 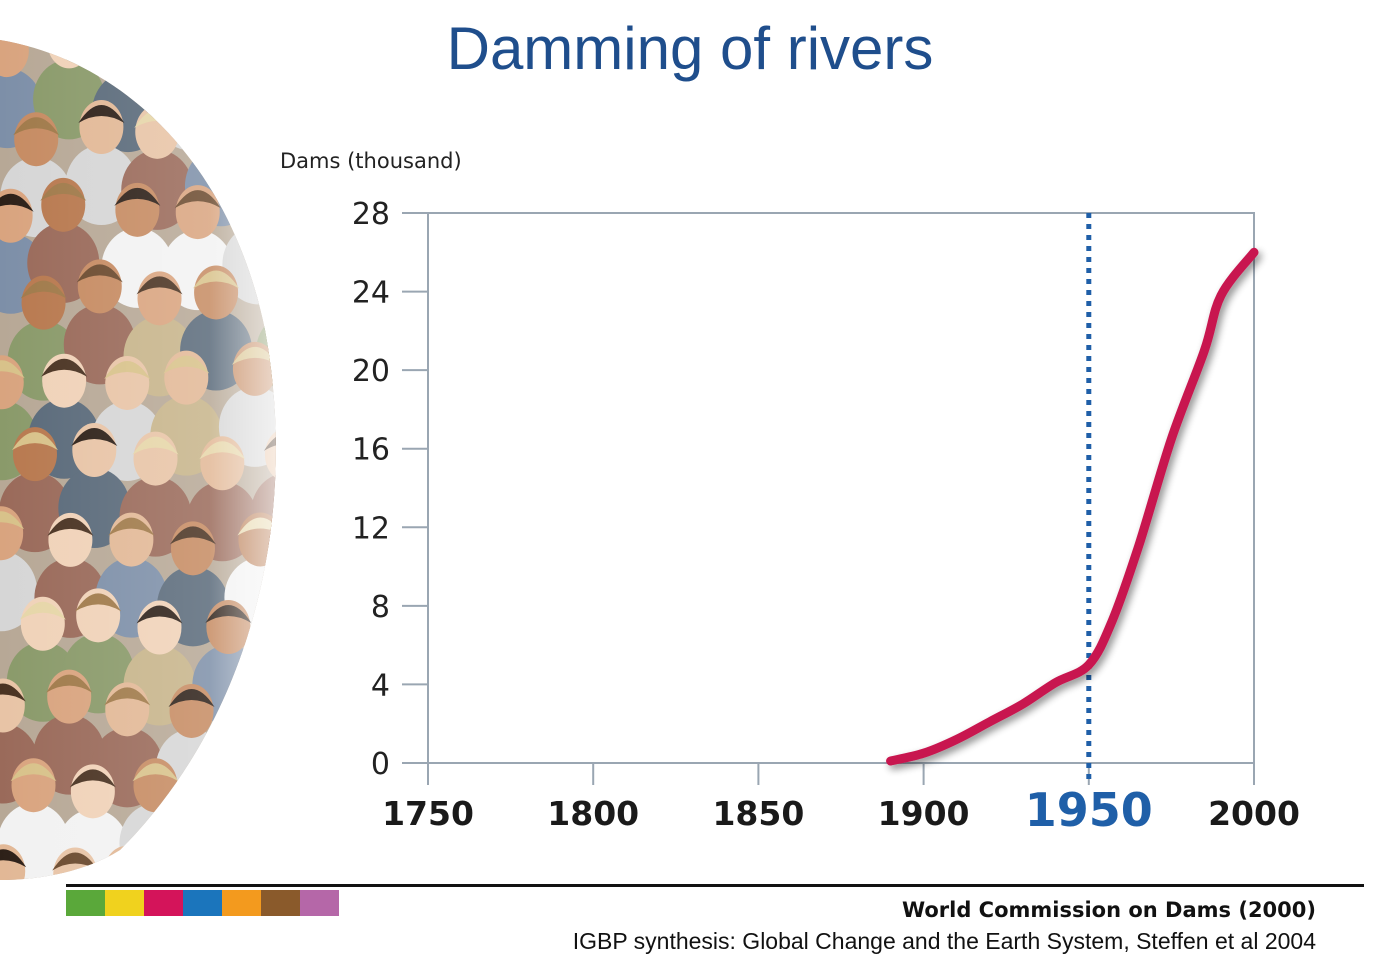 What do you see at coordinates (1171, 439) in the screenshot?
I see `data-point-1975` at bounding box center [1171, 439].